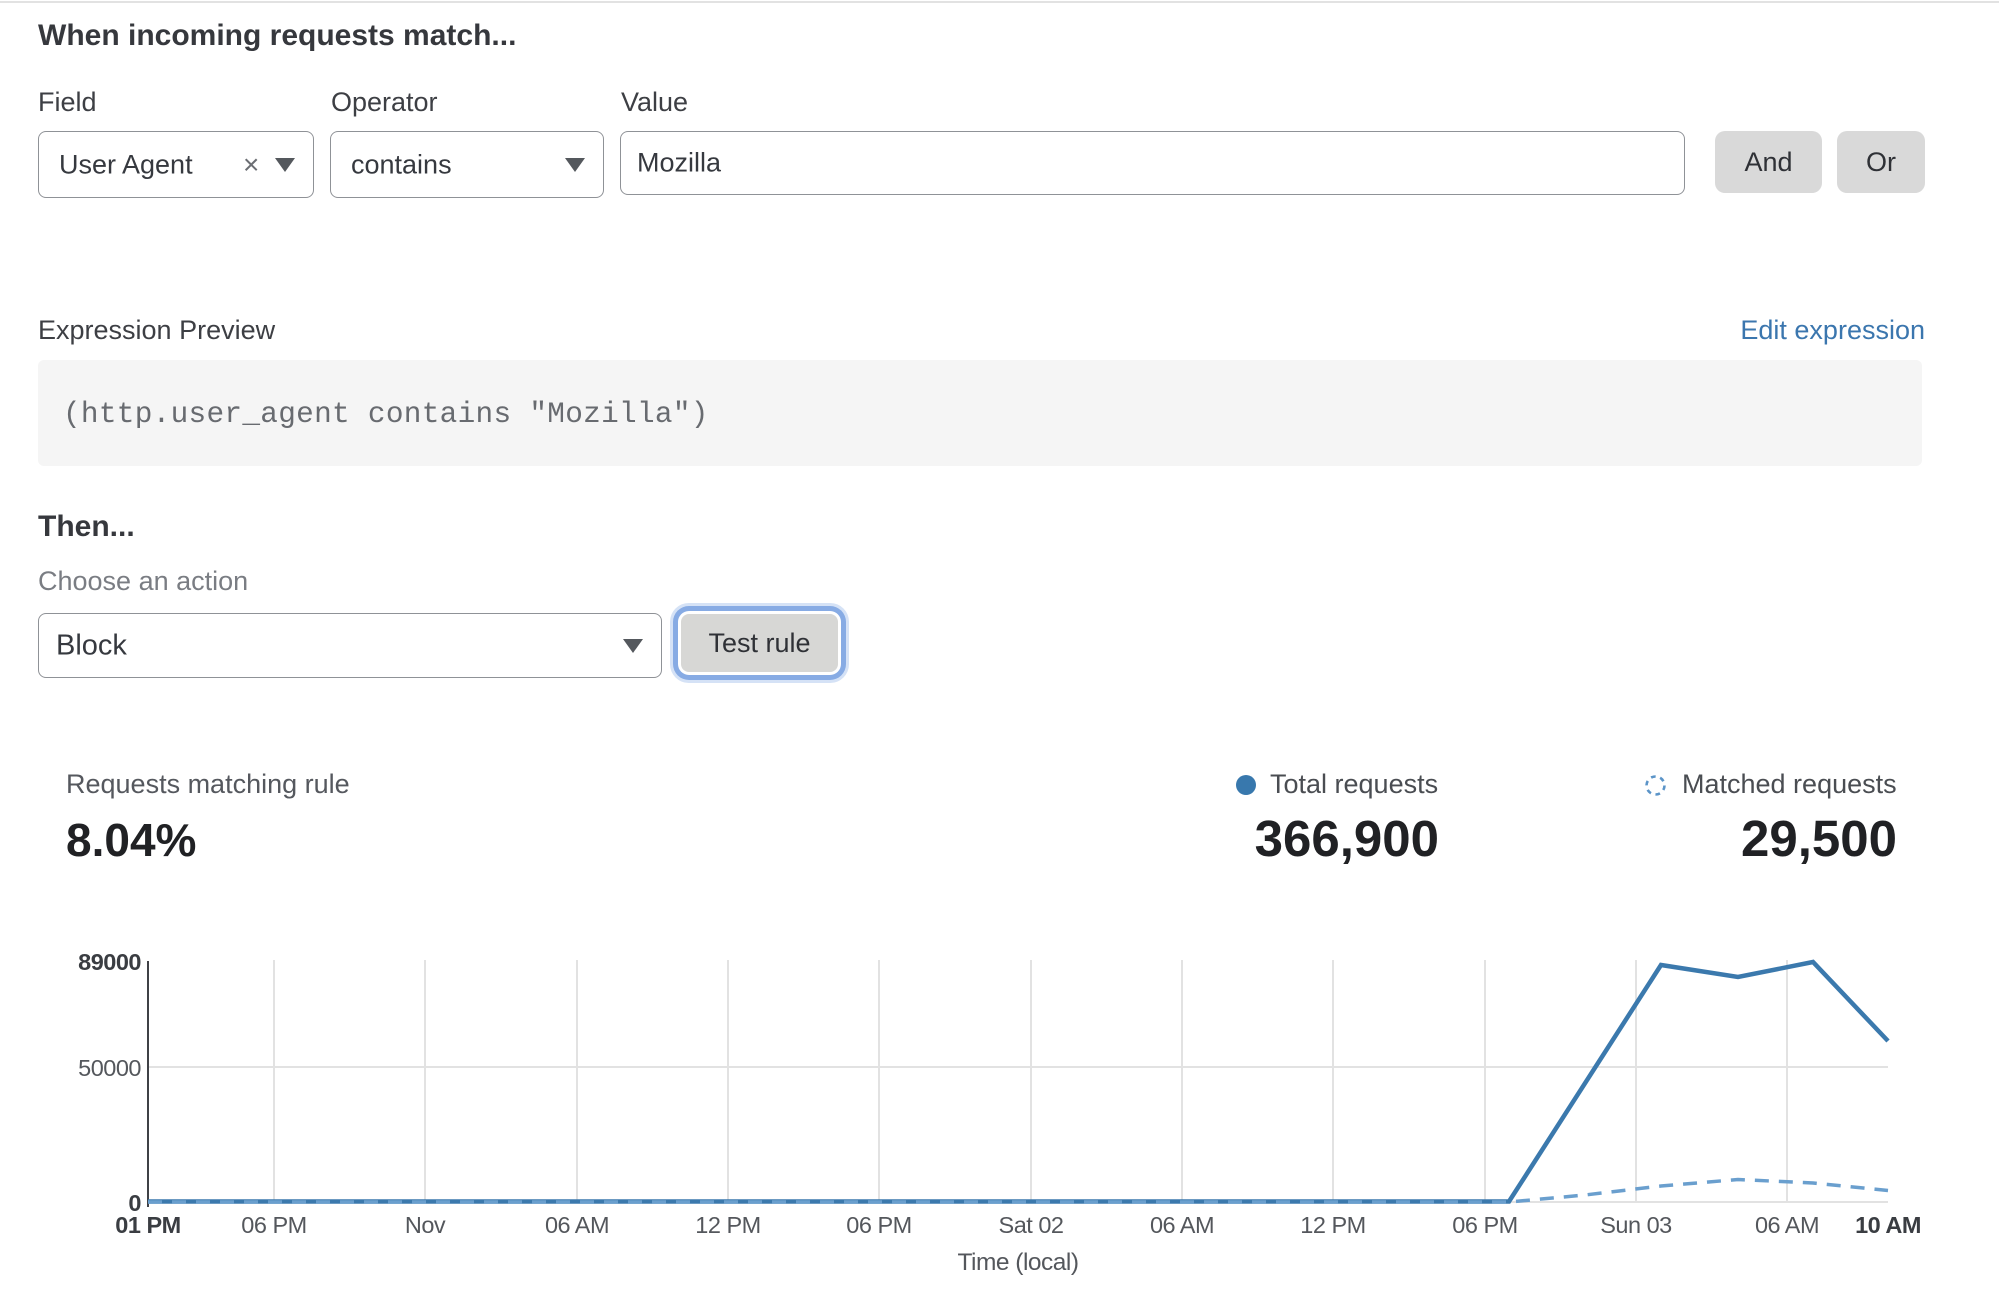 Image resolution: width=1999 pixels, height=1295 pixels. What do you see at coordinates (425, 1225) in the screenshot?
I see `svg-text: Nov` at bounding box center [425, 1225].